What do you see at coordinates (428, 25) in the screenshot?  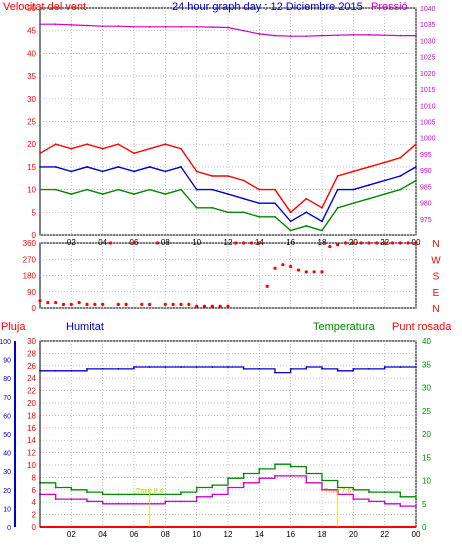 I see `pressure-y-tick-label: 1035` at bounding box center [428, 25].